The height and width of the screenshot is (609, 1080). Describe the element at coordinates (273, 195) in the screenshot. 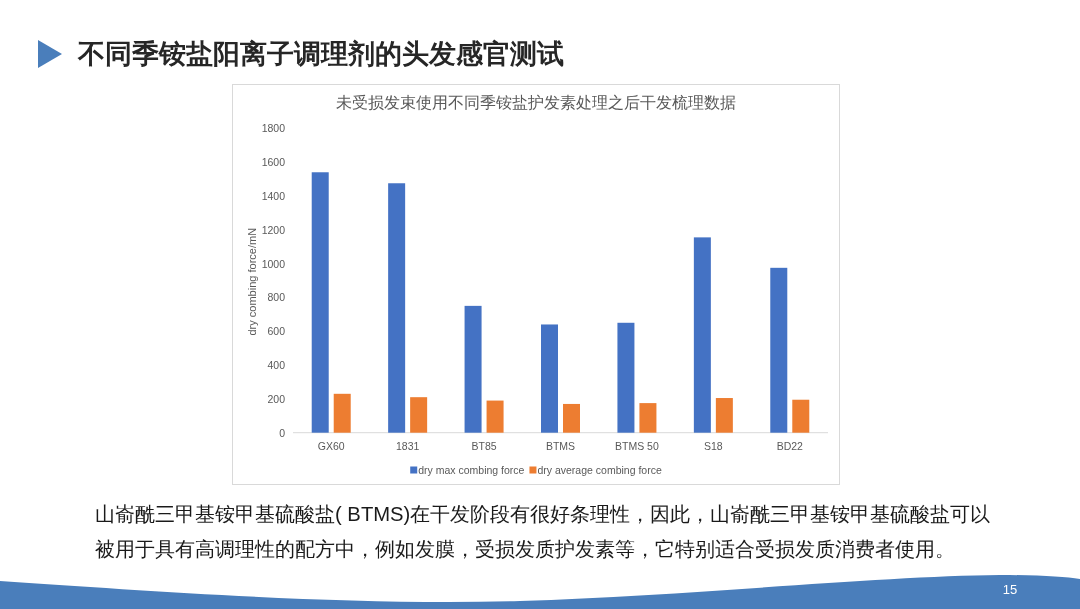

I see `ytick-label: 1400` at that location.